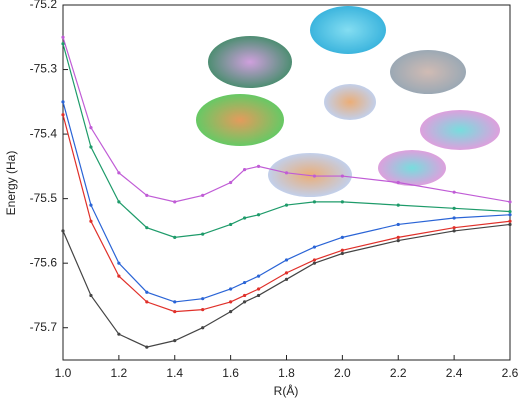 The image size is (520, 408). I want to click on y-tick-label: -75.6, so click(44, 262).